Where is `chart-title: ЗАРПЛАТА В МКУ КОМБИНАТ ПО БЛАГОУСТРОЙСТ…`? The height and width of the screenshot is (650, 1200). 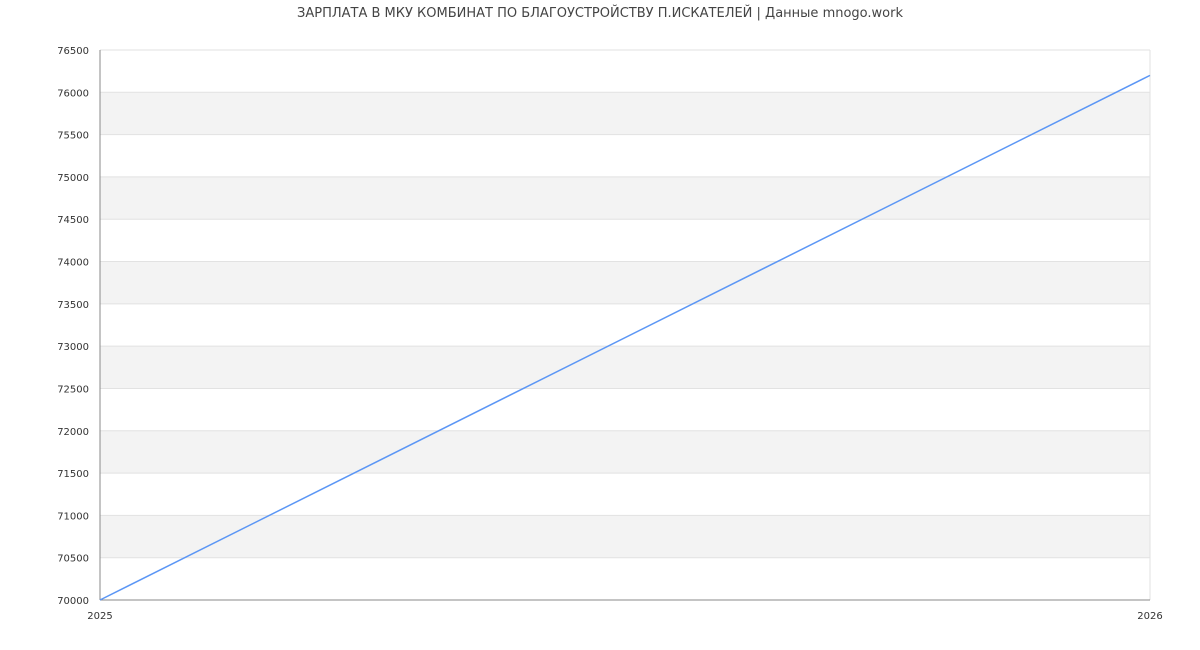
chart-title: ЗАРПЛАТА В МКУ КОМБИНАТ ПО БЛАГОУСТРОЙСТ… is located at coordinates (600, 13).